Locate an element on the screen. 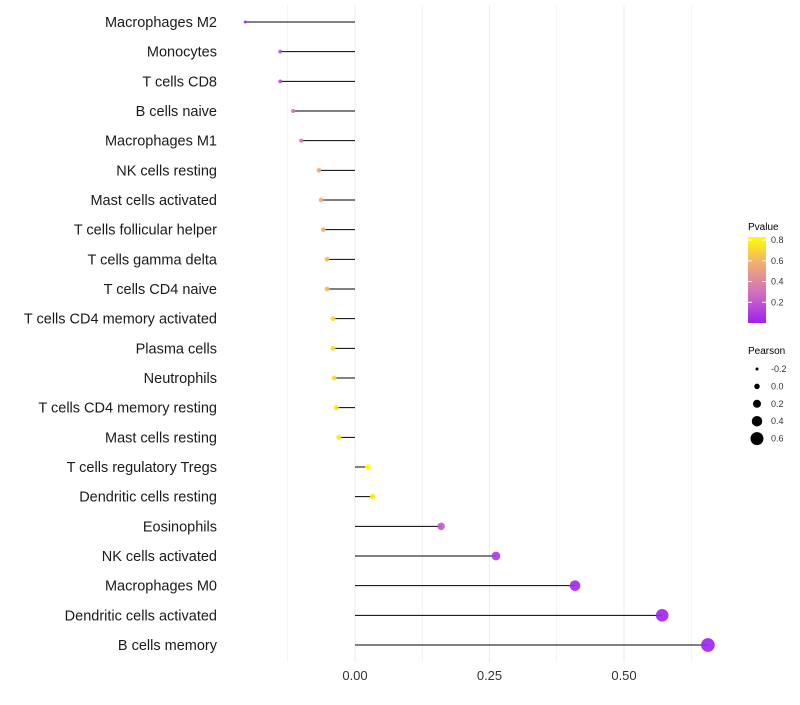 Image resolution: width=800 pixels, height=705 pixels. size-key-label: 0.4 is located at coordinates (777, 421).